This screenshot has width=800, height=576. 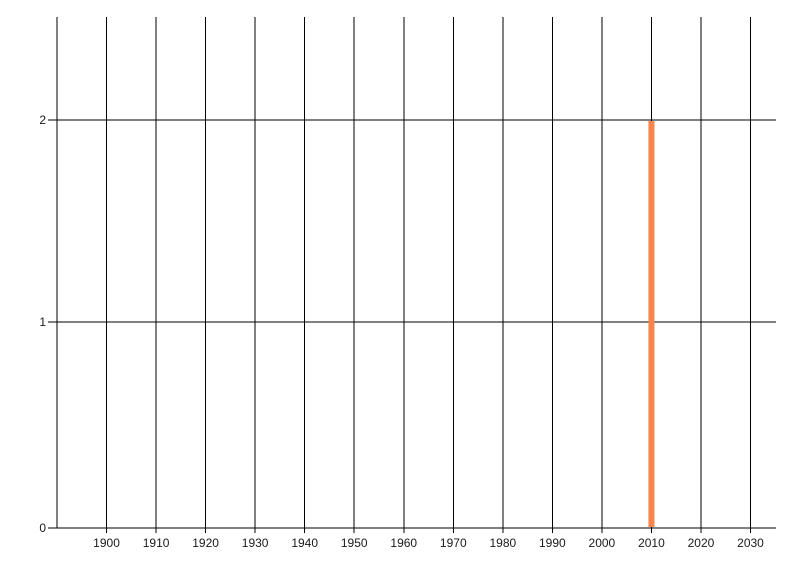 I want to click on x-tick-label-2030: 2030, so click(x=750, y=543).